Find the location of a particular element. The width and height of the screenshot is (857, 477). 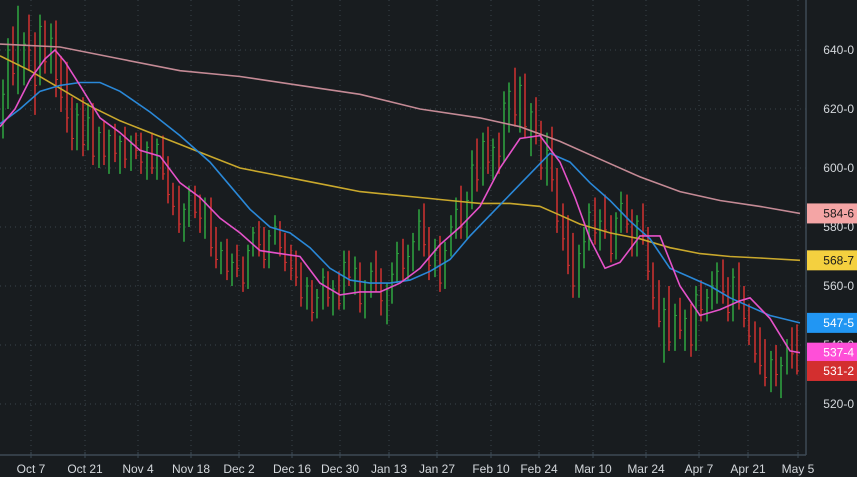

svg-text: Oct 21 is located at coordinates (85, 469).